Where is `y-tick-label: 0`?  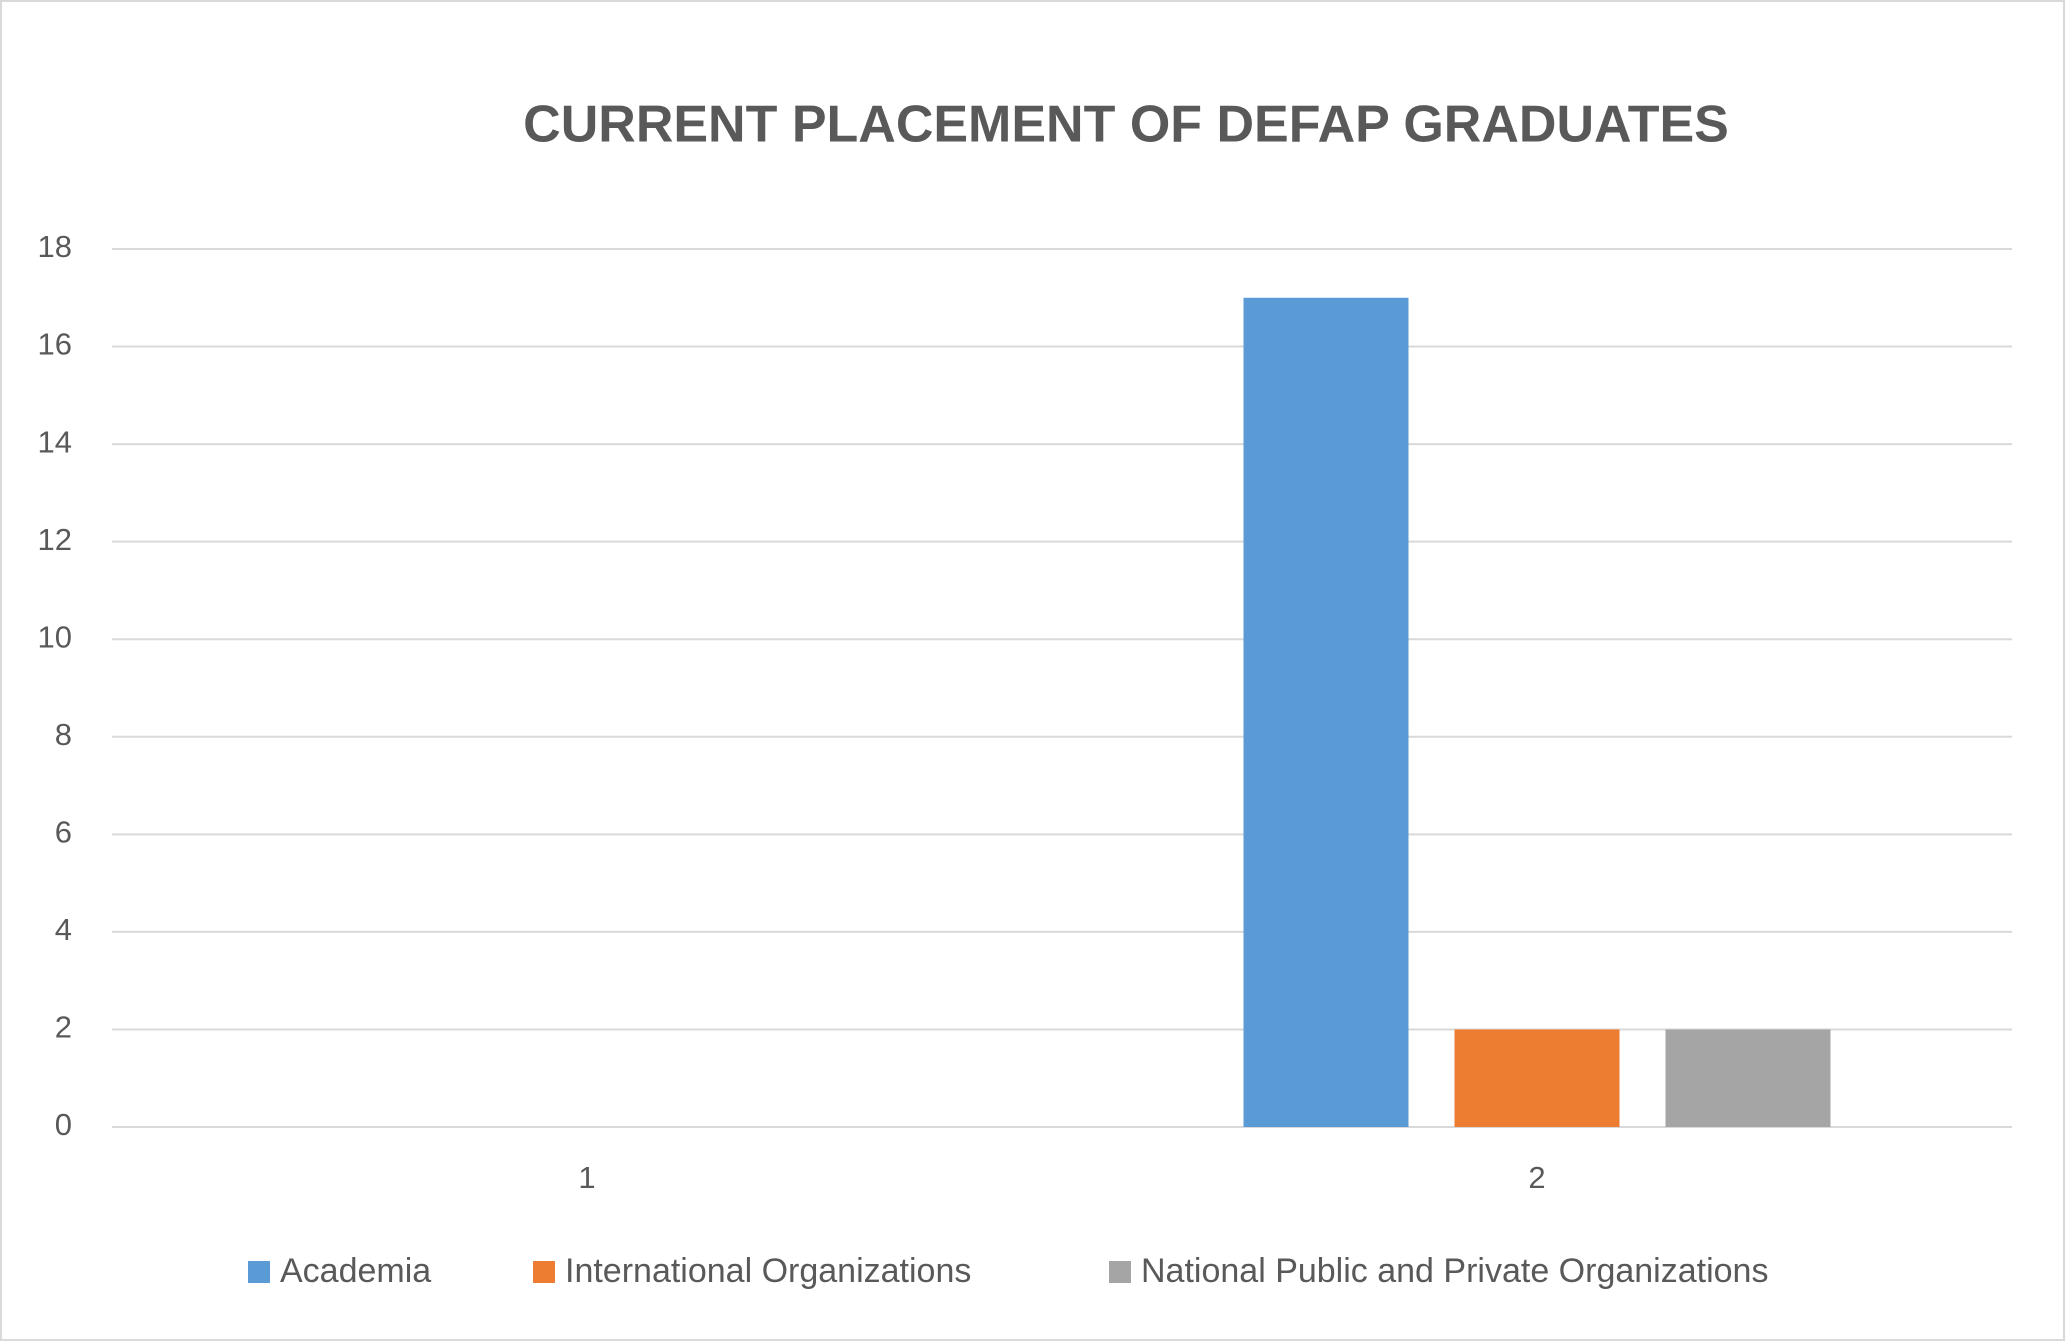
y-tick-label: 0 is located at coordinates (63, 1124).